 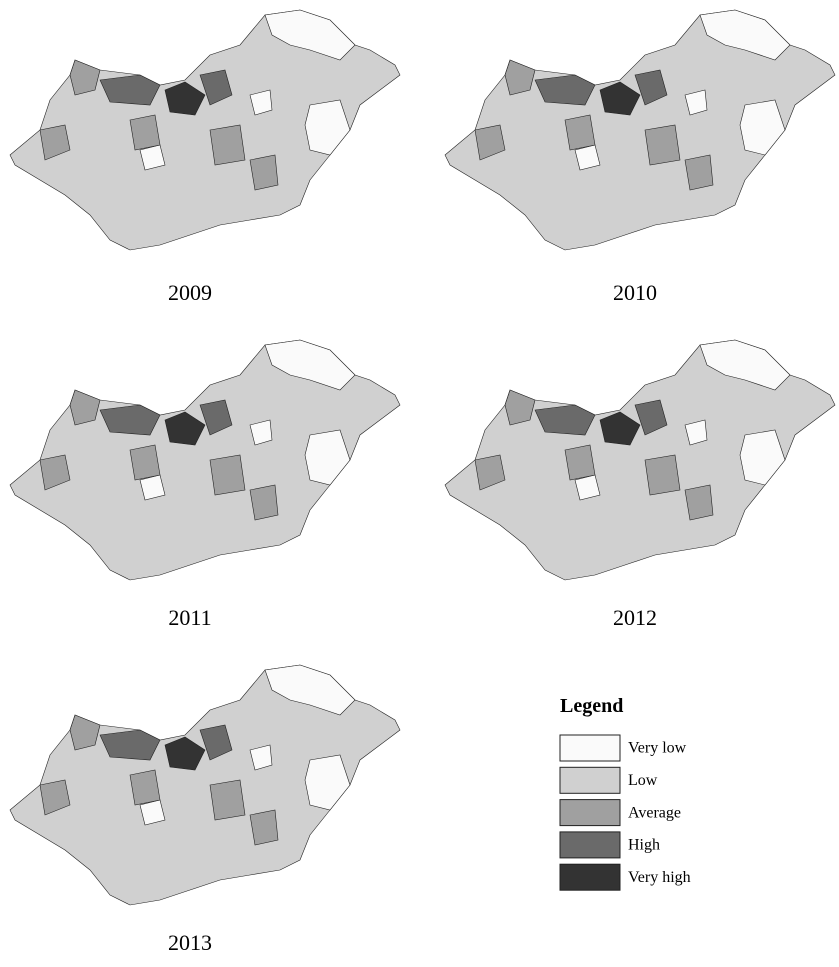 What do you see at coordinates (659, 877) in the screenshot?
I see `legend-label: Very high` at bounding box center [659, 877].